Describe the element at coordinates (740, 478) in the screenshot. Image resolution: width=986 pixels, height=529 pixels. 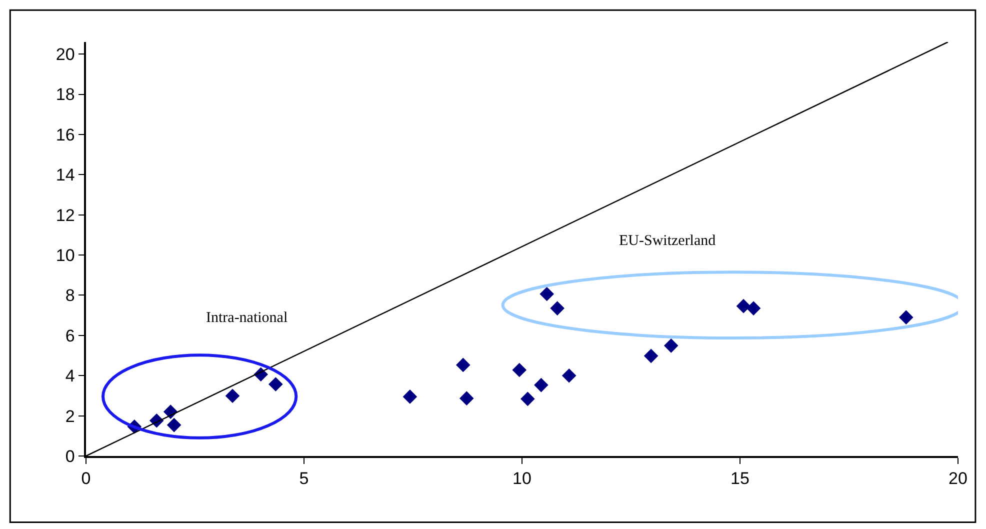
I see `x-tick-label: 15` at that location.